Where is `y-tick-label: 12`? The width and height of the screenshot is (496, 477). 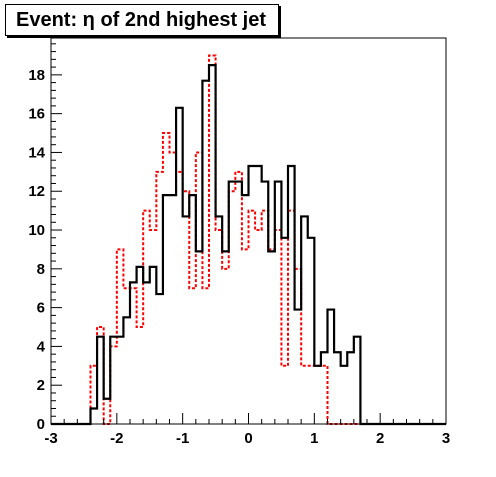
y-tick-label: 12 is located at coordinates (36, 191).